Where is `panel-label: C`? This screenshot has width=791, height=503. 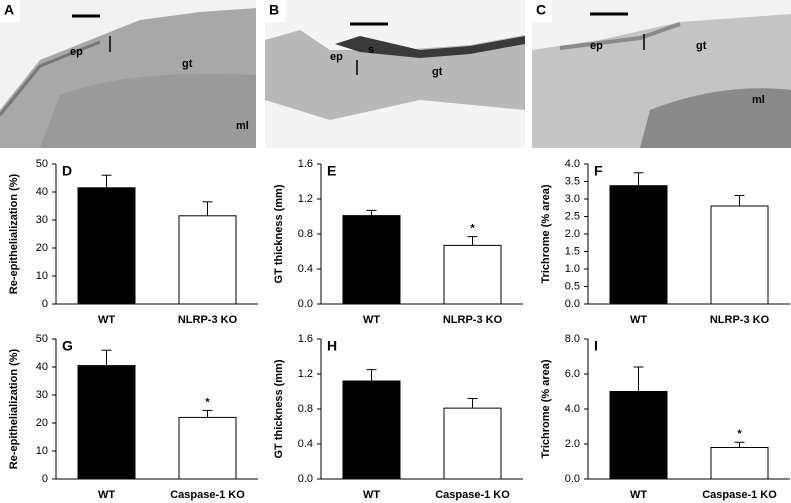 panel-label: C is located at coordinates (541, 10).